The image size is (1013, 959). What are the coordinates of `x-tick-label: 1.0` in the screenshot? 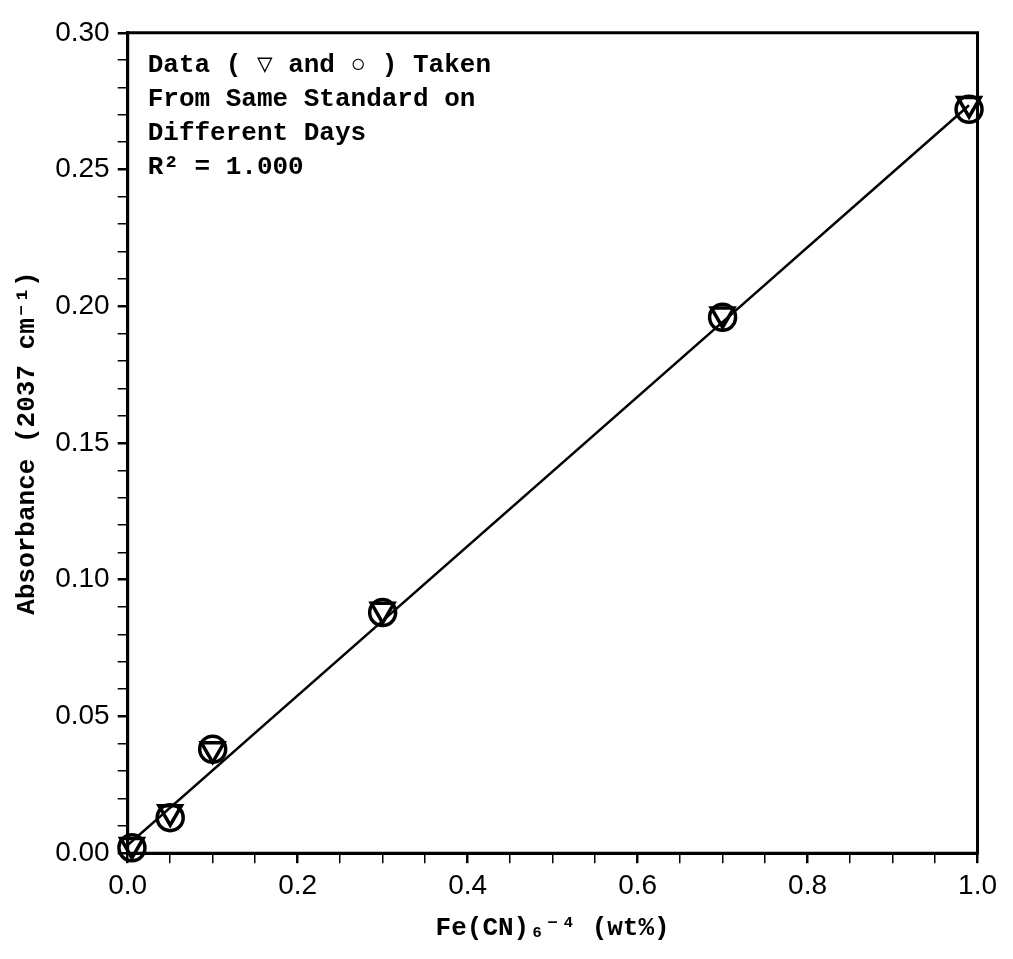 It's located at (978, 884).